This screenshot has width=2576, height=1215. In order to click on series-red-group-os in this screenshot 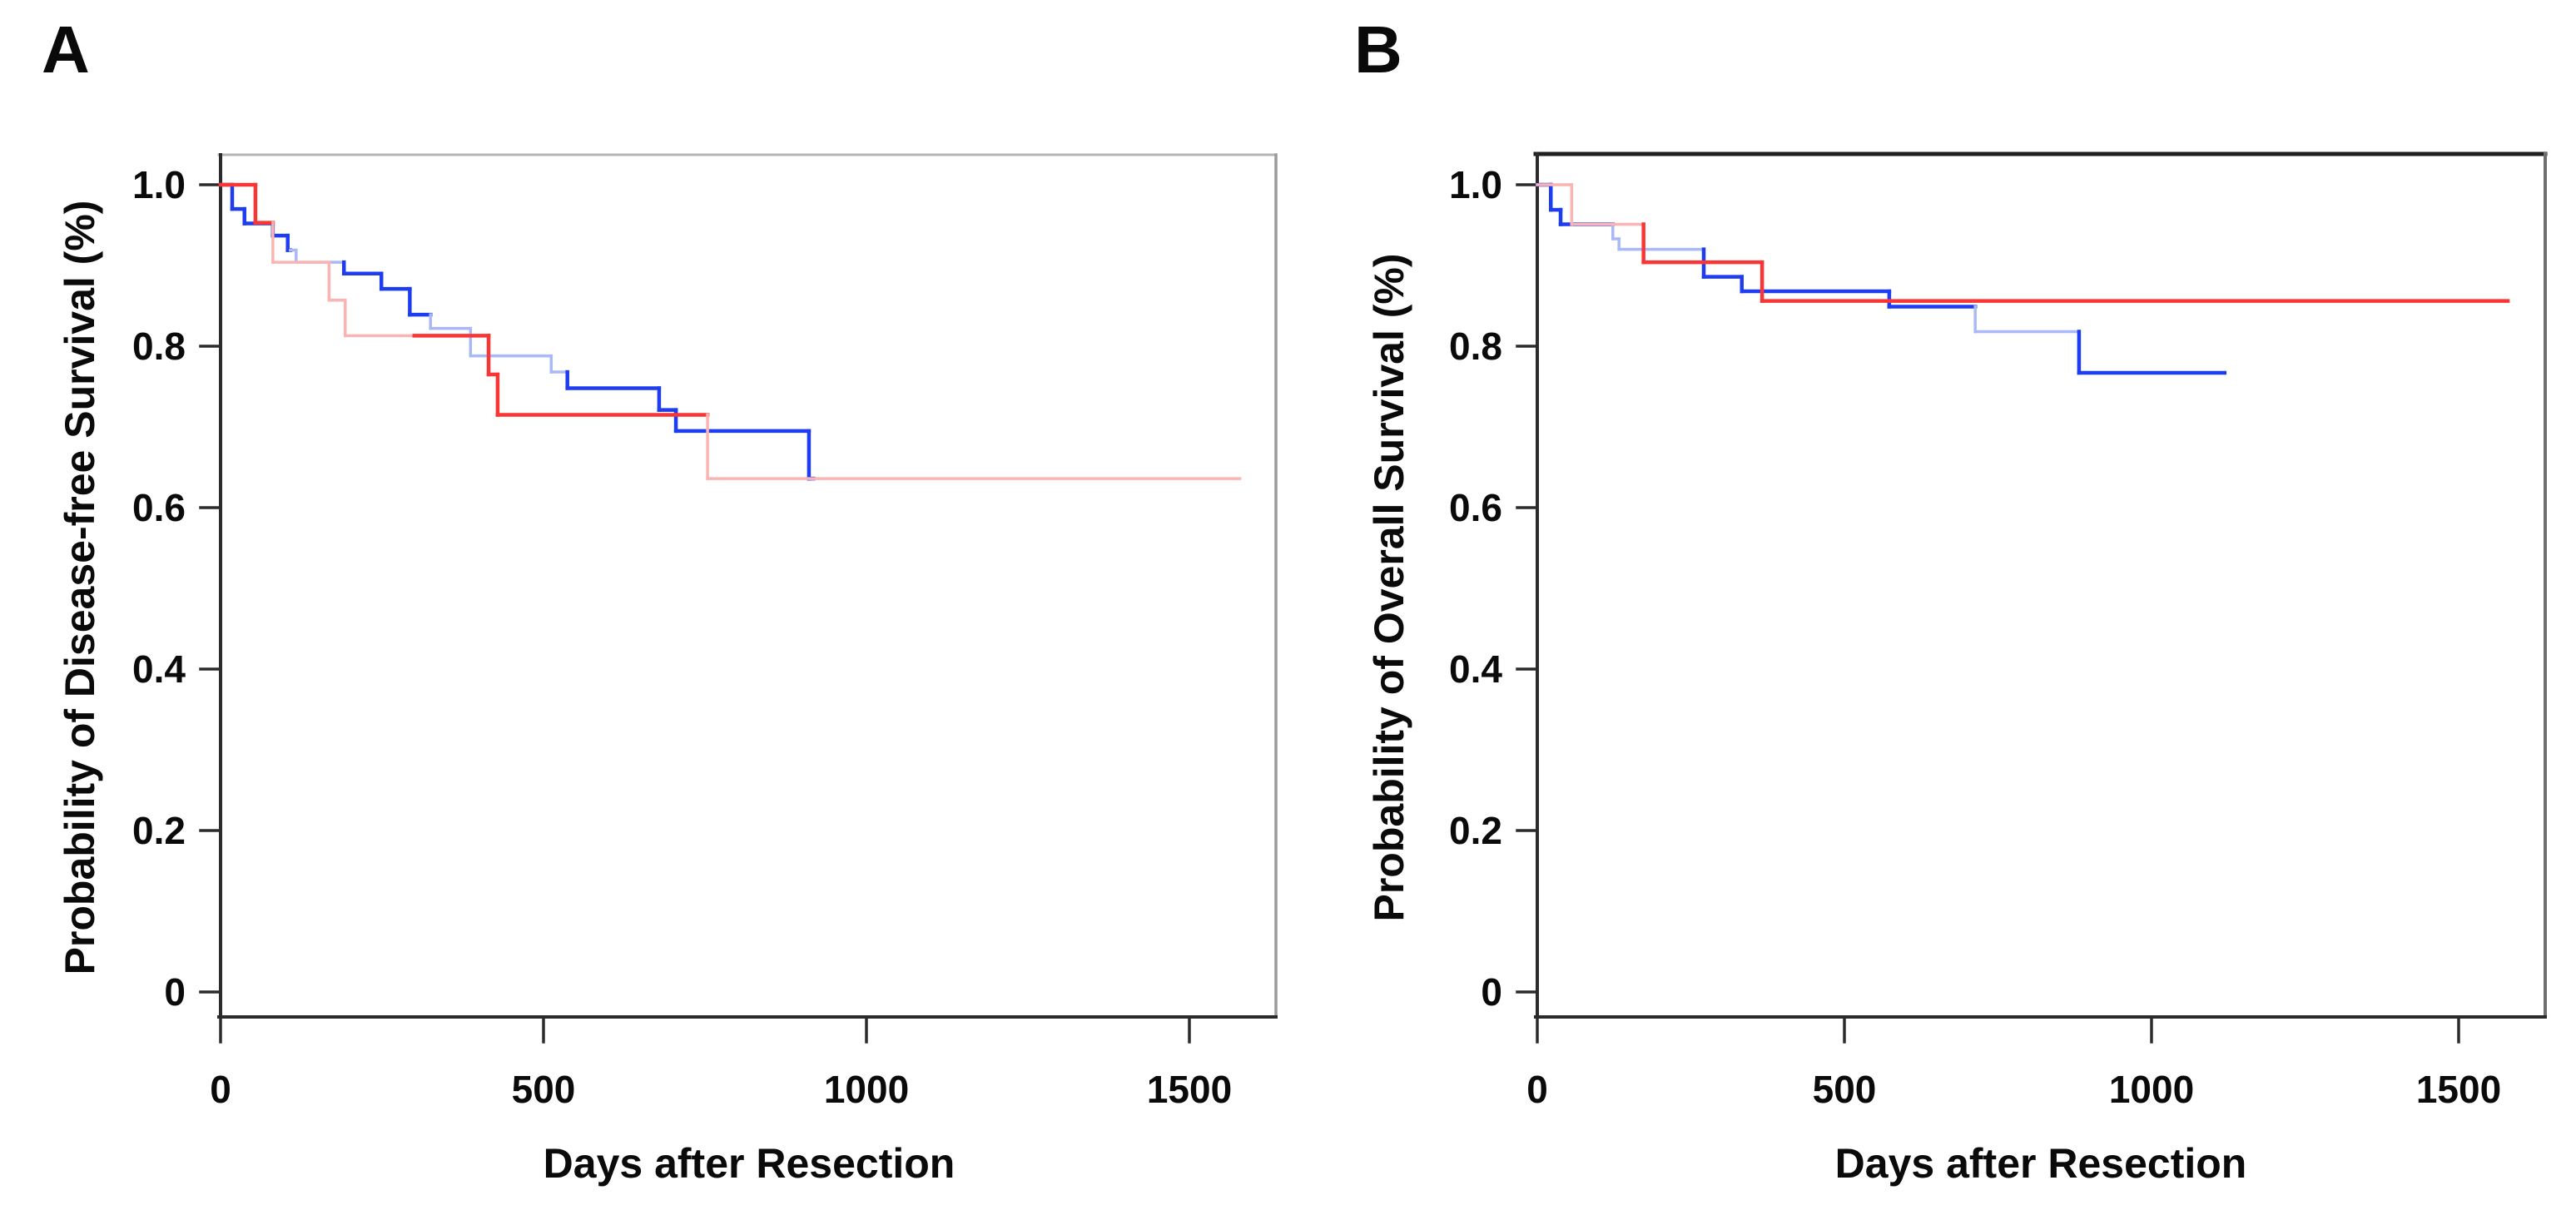, I will do `click(2023, 243)`.